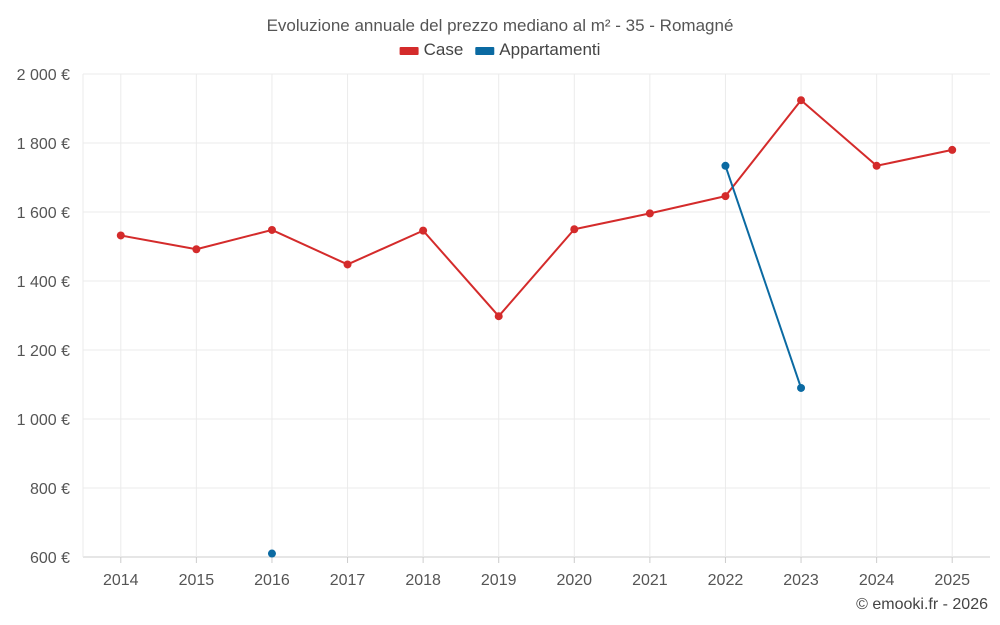 The width and height of the screenshot is (1000, 625). I want to click on series-line, so click(763, 277).